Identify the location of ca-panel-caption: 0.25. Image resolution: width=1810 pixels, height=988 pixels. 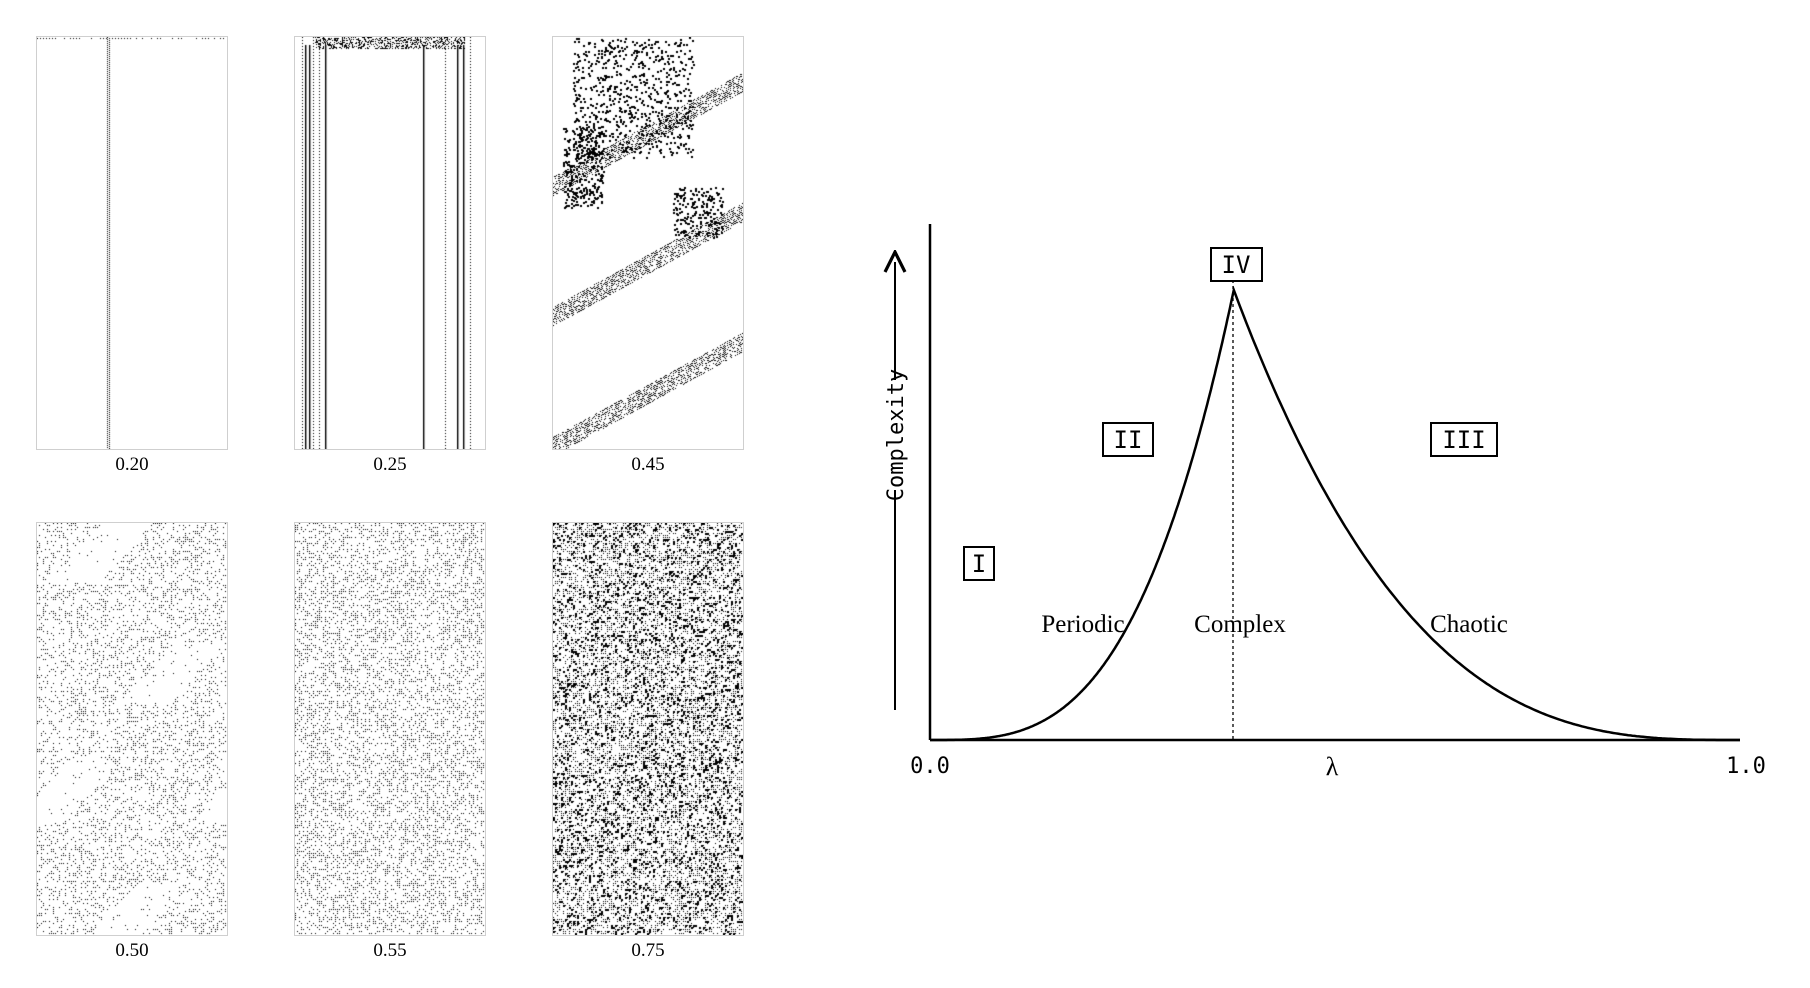
(390, 464).